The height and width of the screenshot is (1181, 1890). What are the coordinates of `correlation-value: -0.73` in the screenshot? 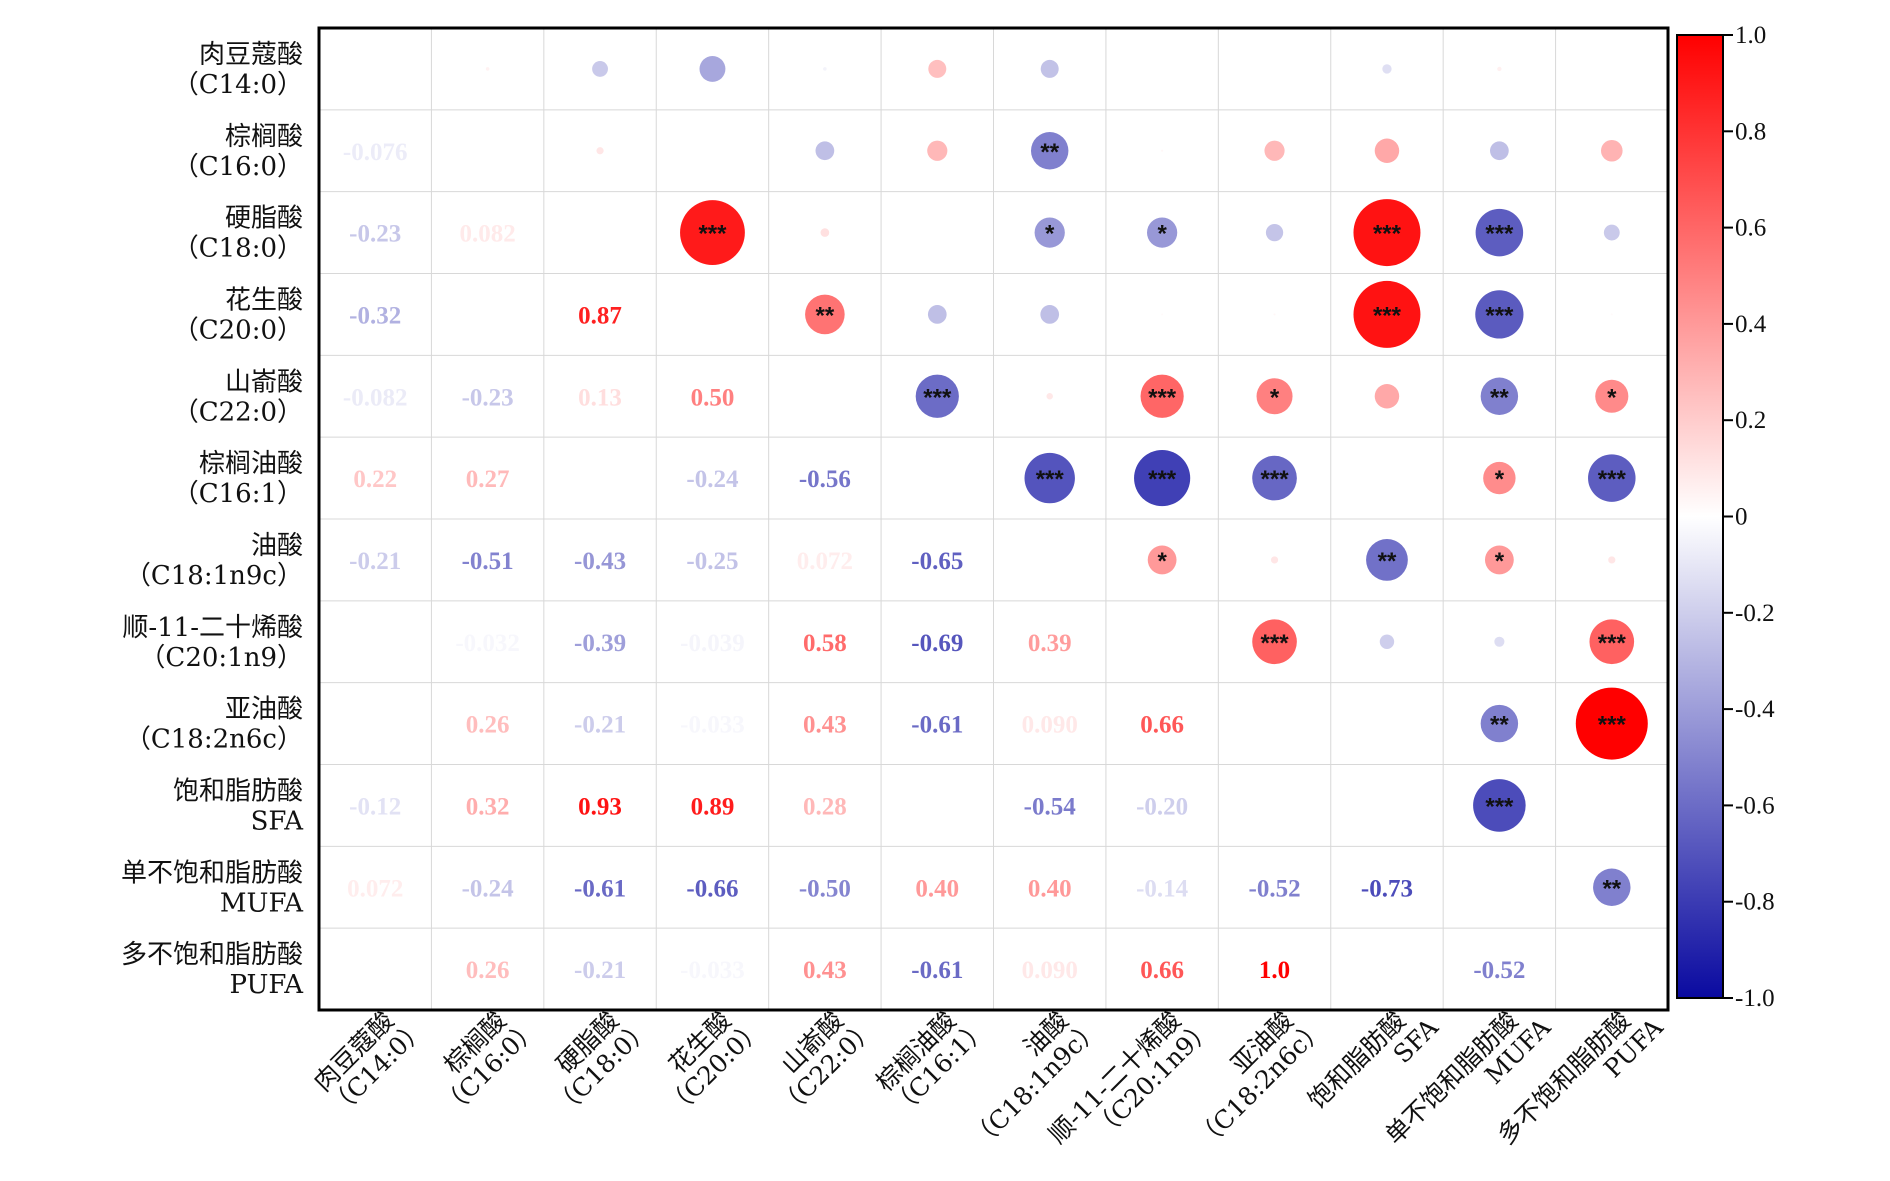 It's located at (1387, 888).